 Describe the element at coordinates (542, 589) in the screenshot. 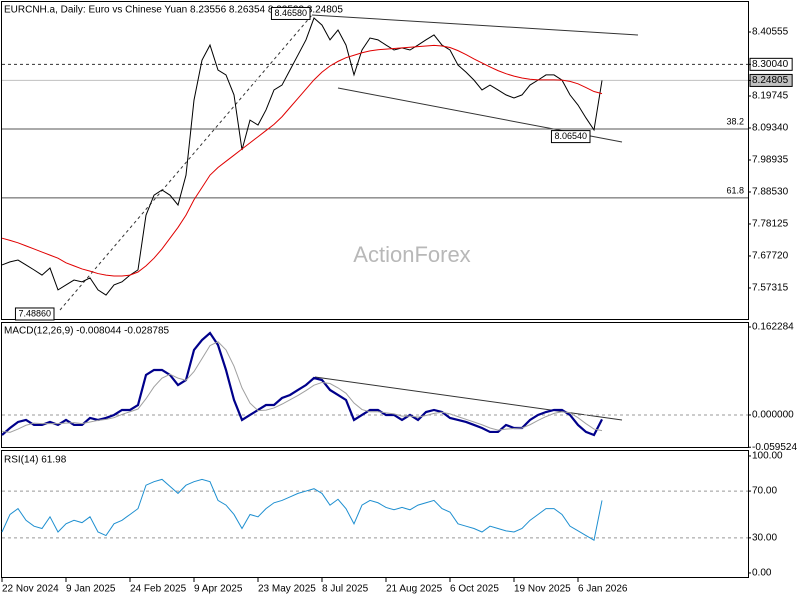

I see `x-tick-label: 19 Nov 2025` at that location.